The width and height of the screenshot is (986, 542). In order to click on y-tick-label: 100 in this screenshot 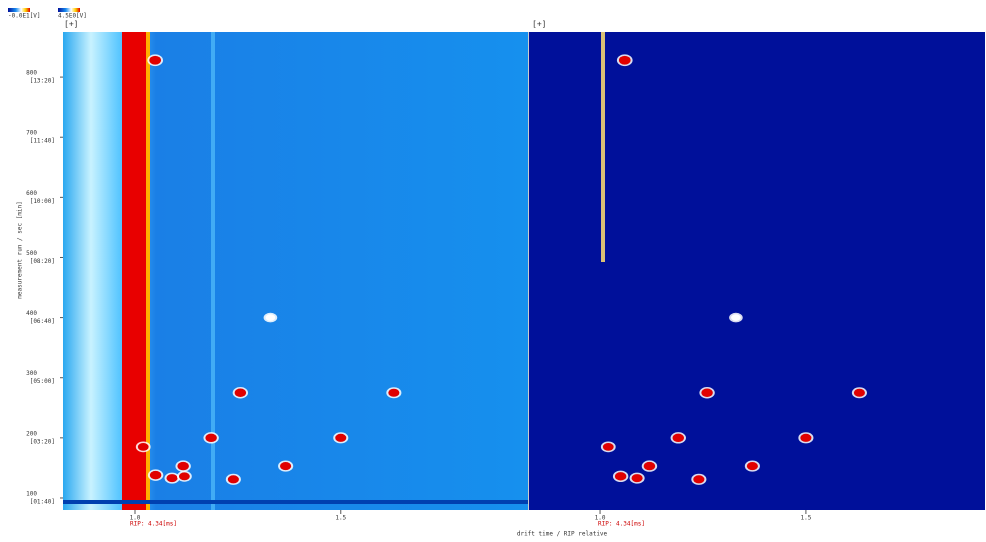, I will do `click(31, 493)`.